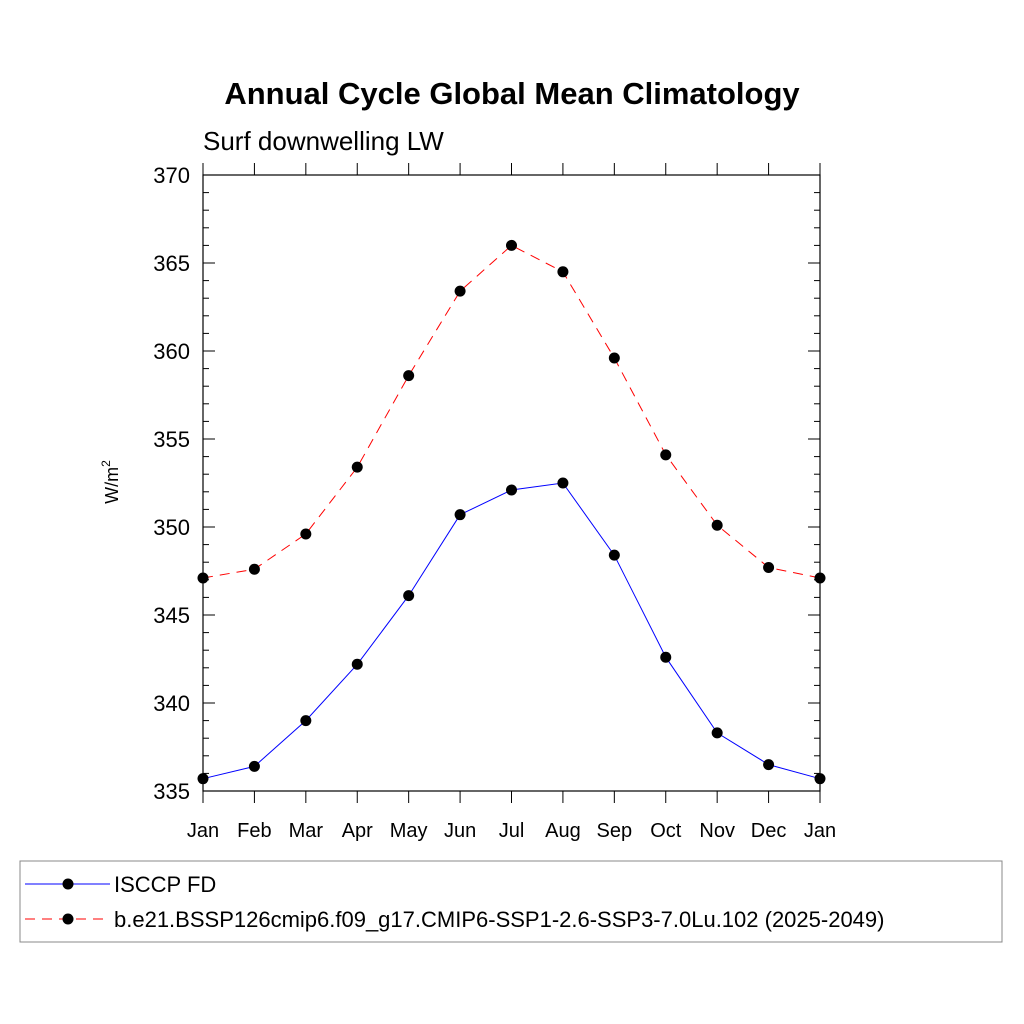  What do you see at coordinates (306, 831) in the screenshot?
I see `x-tick-label: Mar` at bounding box center [306, 831].